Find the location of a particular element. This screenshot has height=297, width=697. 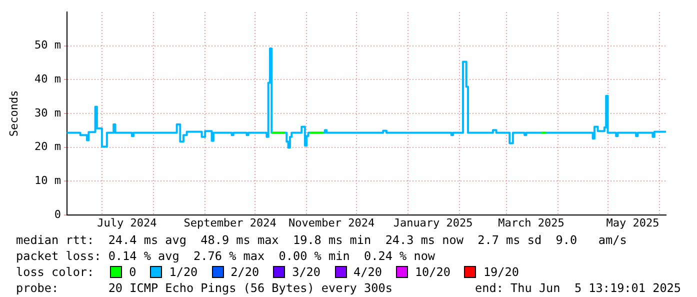

y-tick-label: 10 m is located at coordinates (48, 181).